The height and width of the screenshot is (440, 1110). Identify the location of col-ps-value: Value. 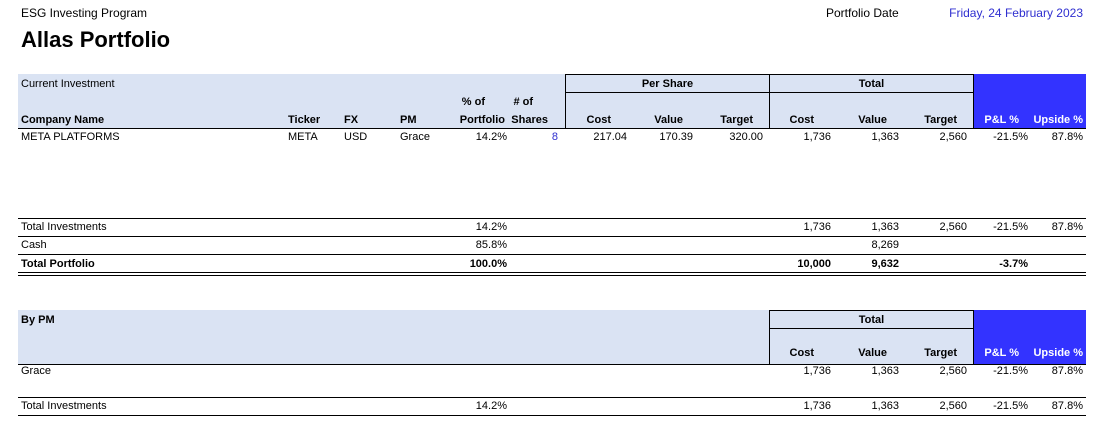
(668, 120).